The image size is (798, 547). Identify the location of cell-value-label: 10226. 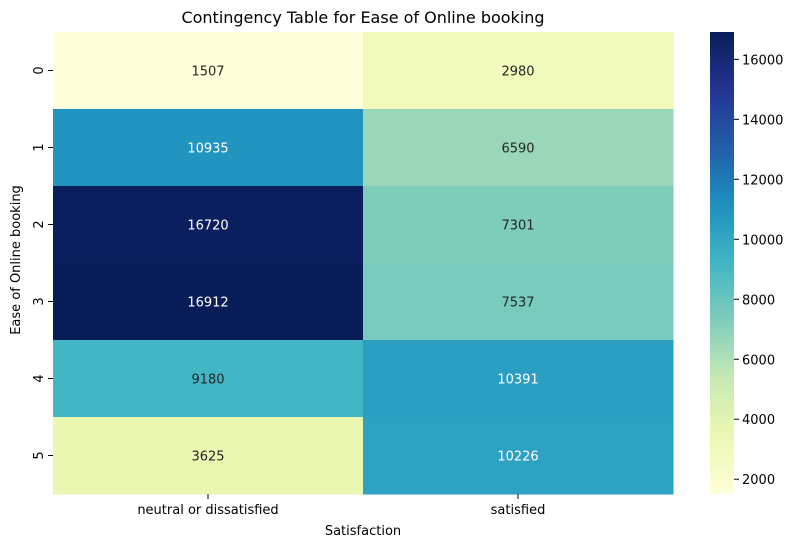
(517, 457).